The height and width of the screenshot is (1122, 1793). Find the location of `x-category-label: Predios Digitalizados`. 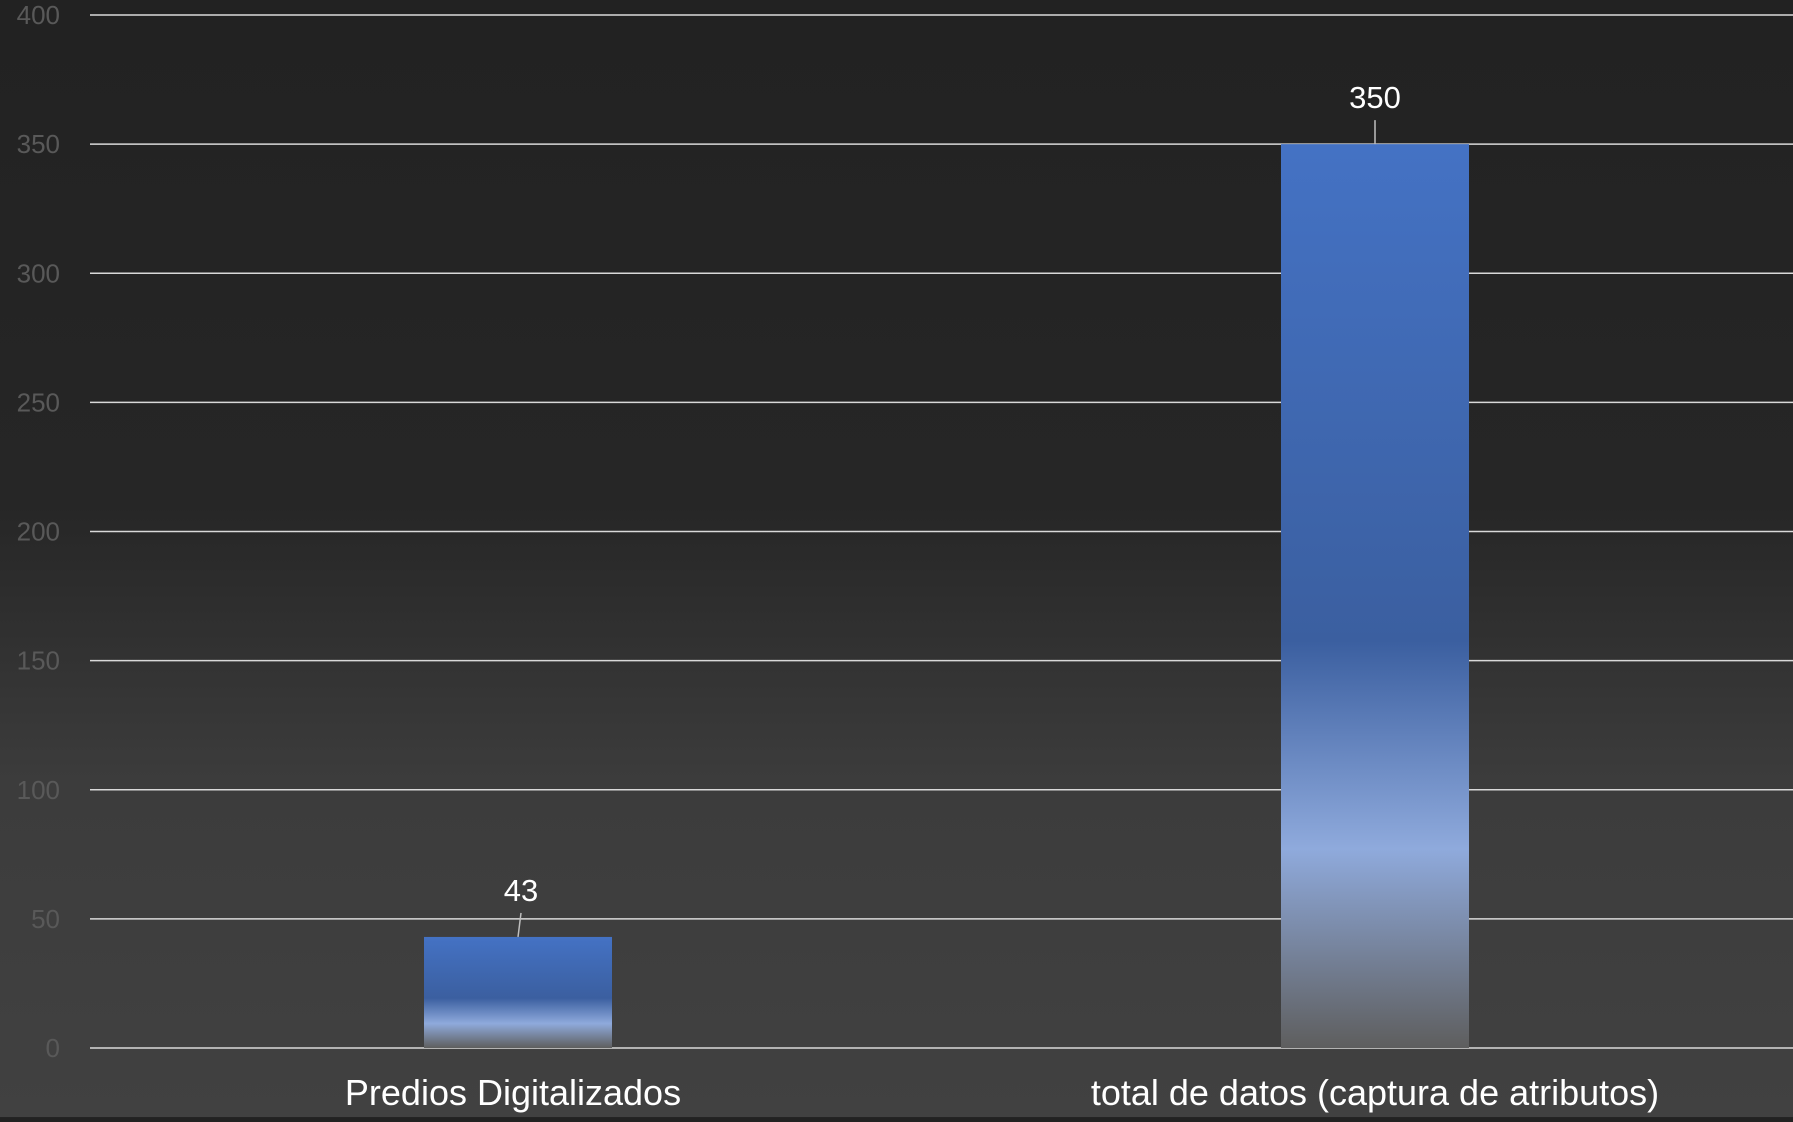

x-category-label: Predios Digitalizados is located at coordinates (513, 1092).